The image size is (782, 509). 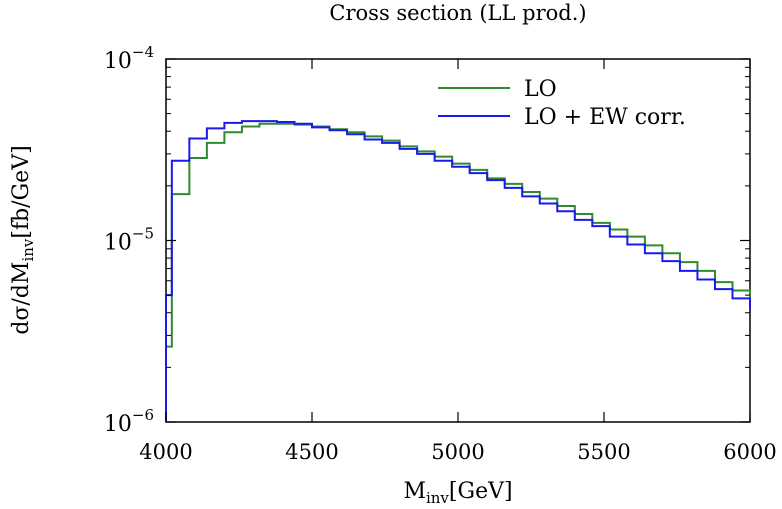 I want to click on x-axis-label-subscript: inv, so click(x=437, y=498).